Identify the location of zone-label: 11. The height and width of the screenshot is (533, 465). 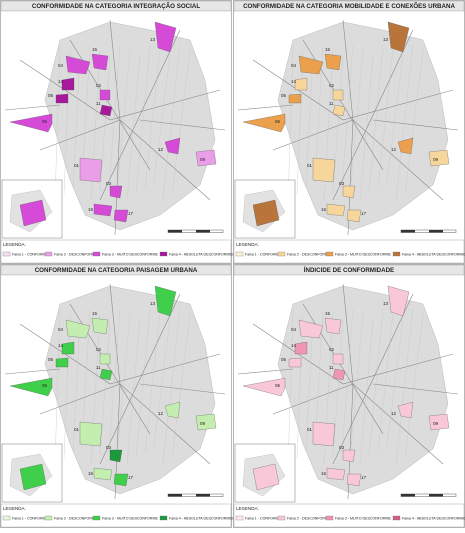
(98, 103).